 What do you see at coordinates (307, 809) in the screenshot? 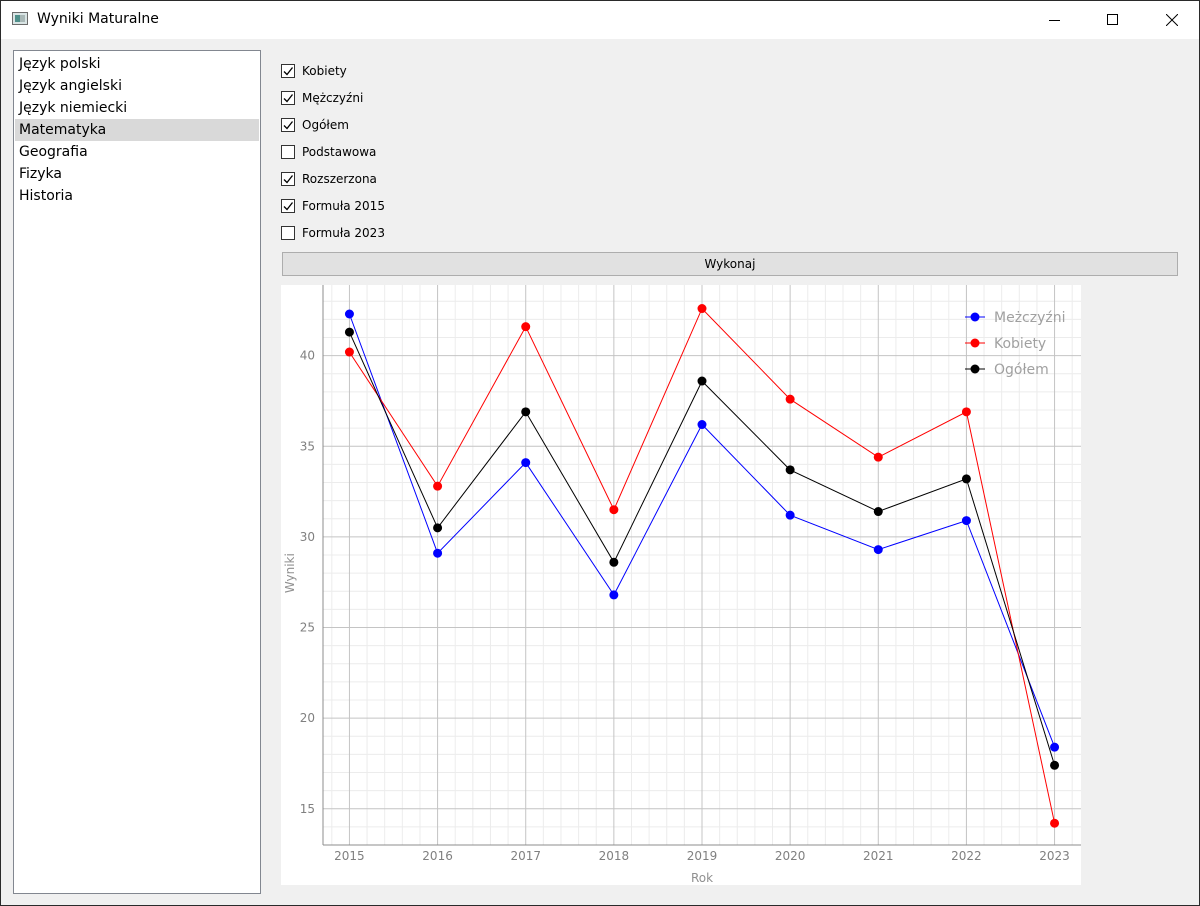
I see `y-tick-label: 15` at bounding box center [307, 809].